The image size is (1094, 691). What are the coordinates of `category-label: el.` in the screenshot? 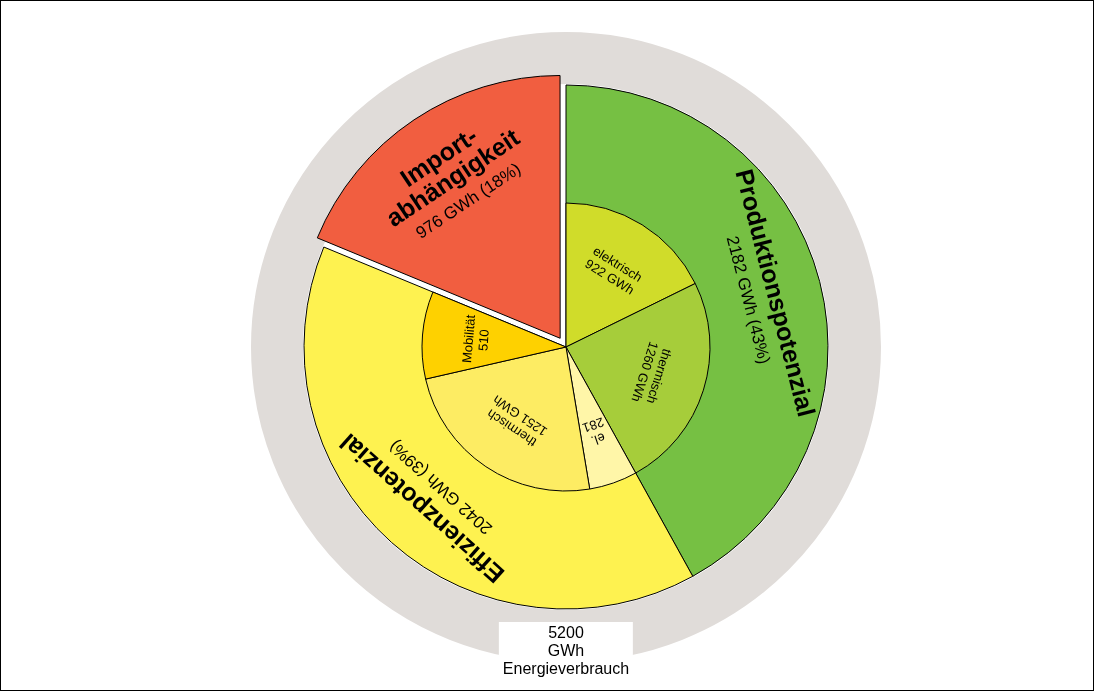 It's located at (598, 439).